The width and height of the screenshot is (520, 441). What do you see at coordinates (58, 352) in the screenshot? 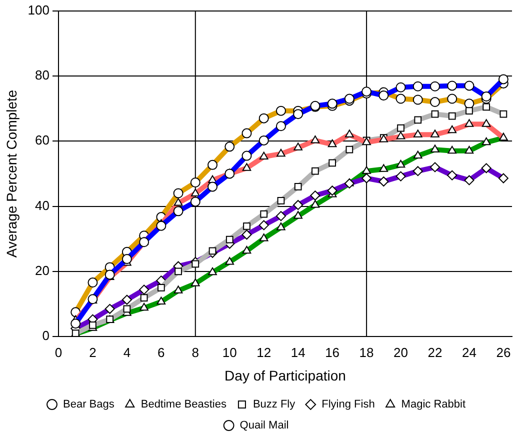
I see `x-tick-label: 0` at bounding box center [58, 352].